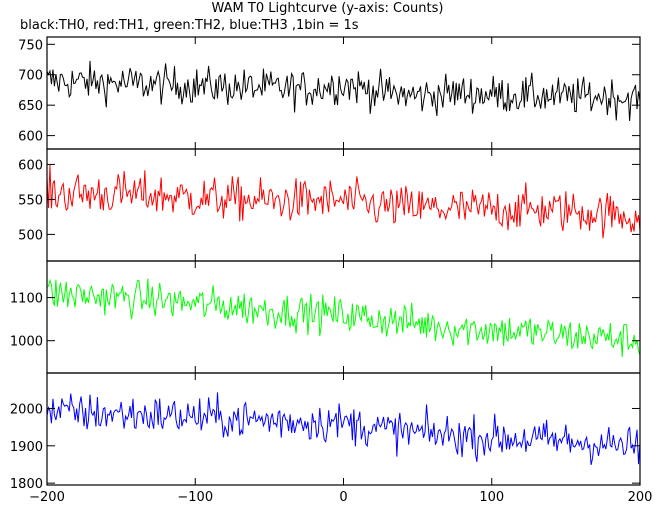 Image resolution: width=655 pixels, height=505 pixels. I want to click on x-axis: −200 −100 0 100 200, so click(340, 497).